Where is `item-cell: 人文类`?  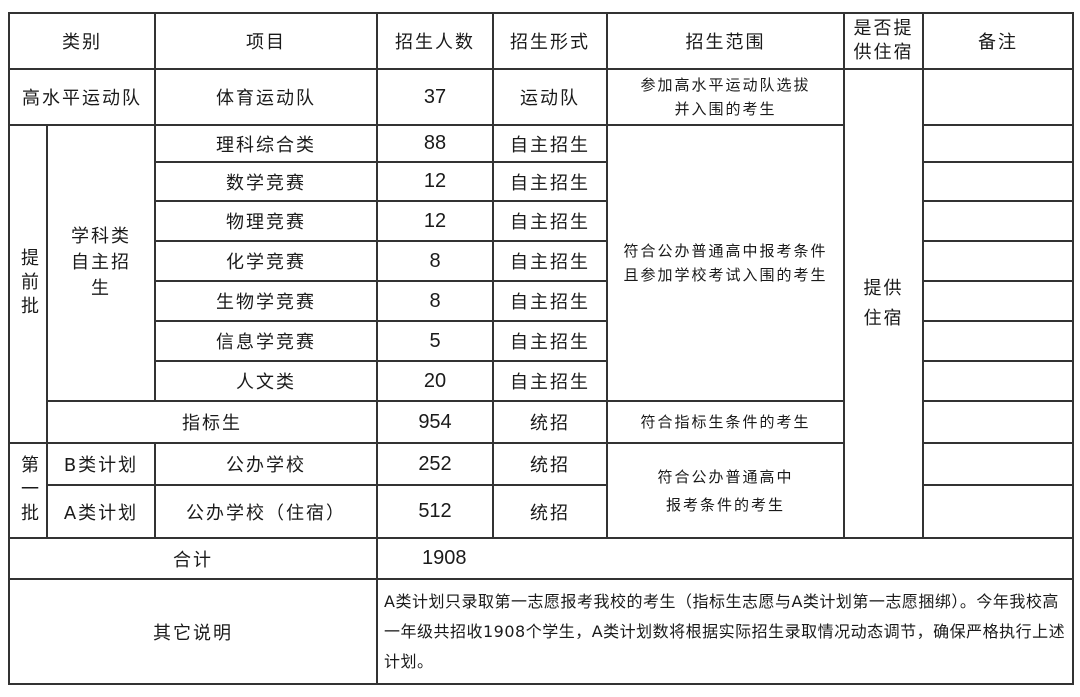
item-cell: 人文类 is located at coordinates (266, 381).